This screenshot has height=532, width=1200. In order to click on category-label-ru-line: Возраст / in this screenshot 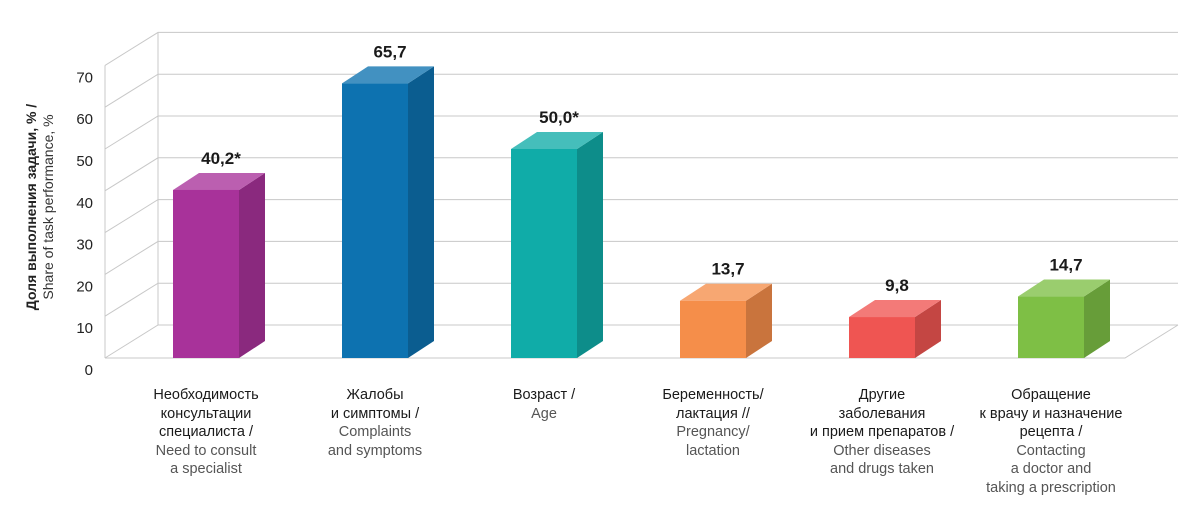, I will do `click(544, 395)`.